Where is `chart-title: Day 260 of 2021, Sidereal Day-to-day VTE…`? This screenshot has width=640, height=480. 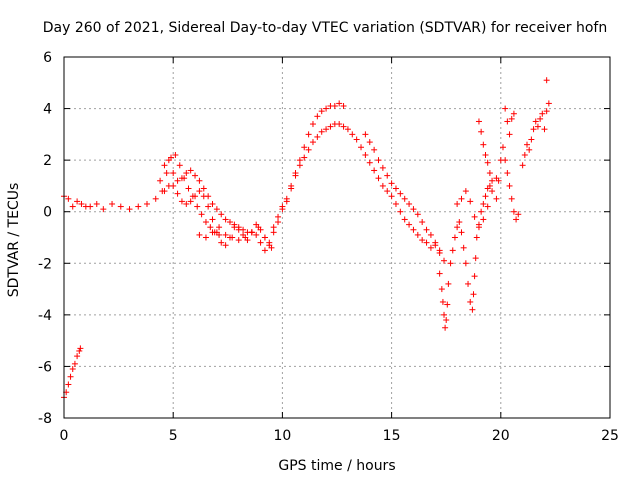
chart-title: Day 260 of 2021, Sidereal Day-to-day VTE… is located at coordinates (325, 28).